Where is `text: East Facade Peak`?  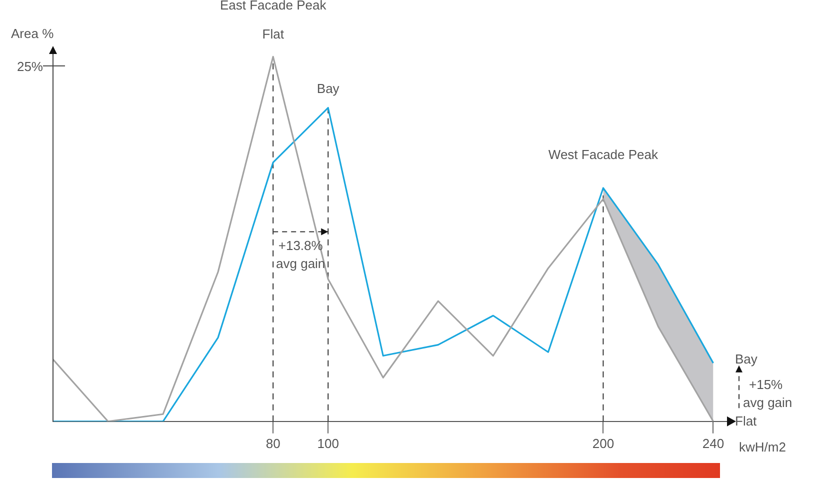 text: East Facade Peak is located at coordinates (273, 6).